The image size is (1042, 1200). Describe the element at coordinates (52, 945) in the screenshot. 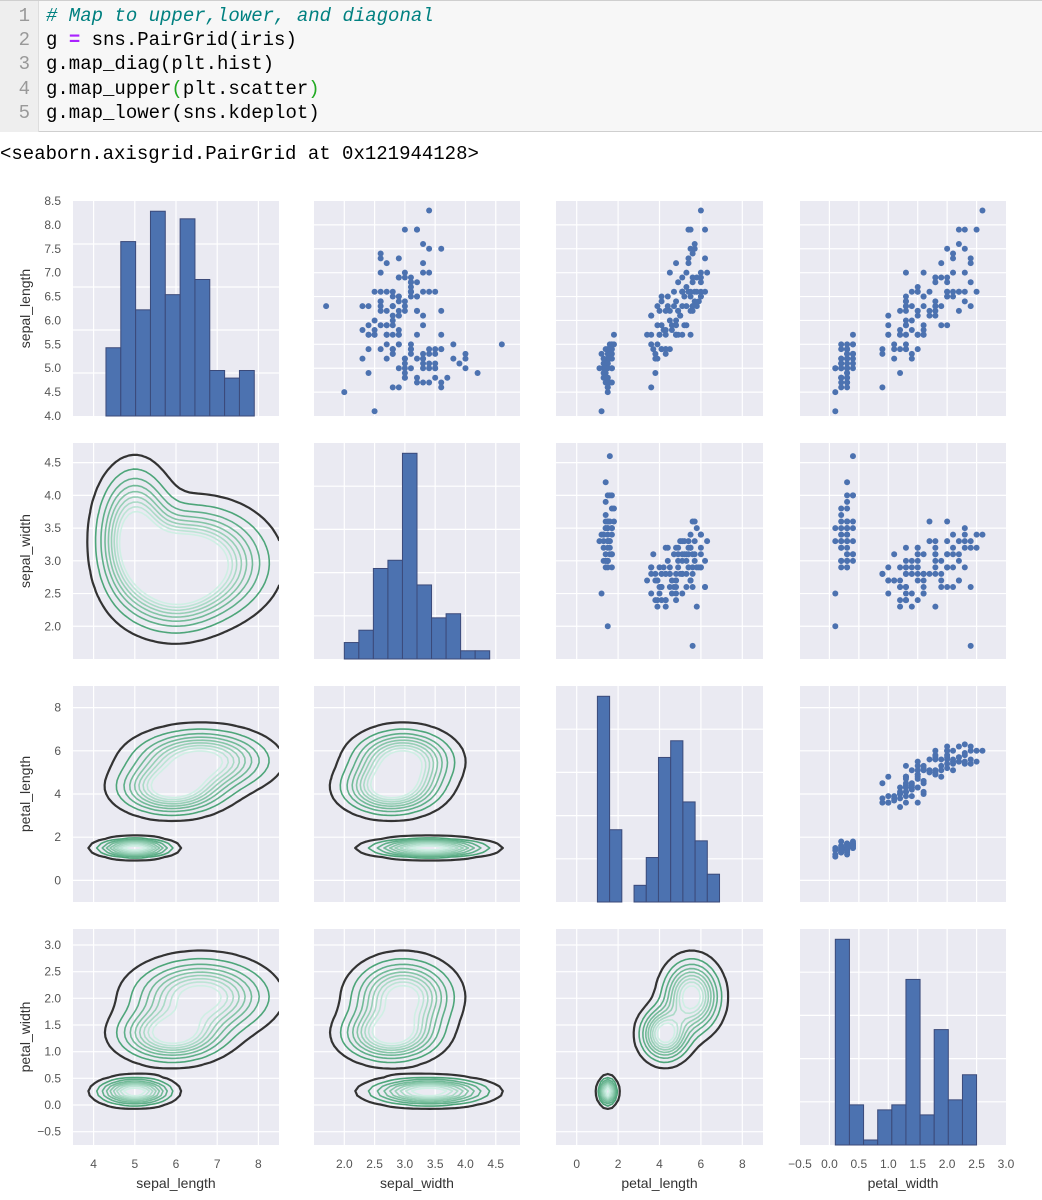

I see `y-tick-label: 3.0` at that location.